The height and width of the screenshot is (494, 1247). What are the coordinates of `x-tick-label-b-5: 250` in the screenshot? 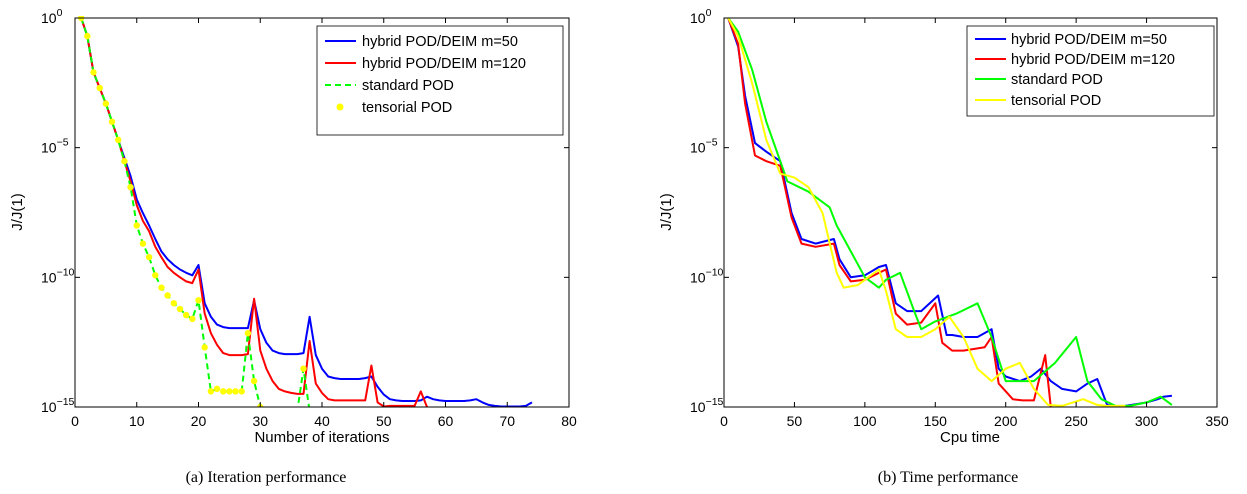 It's located at (1076, 421).